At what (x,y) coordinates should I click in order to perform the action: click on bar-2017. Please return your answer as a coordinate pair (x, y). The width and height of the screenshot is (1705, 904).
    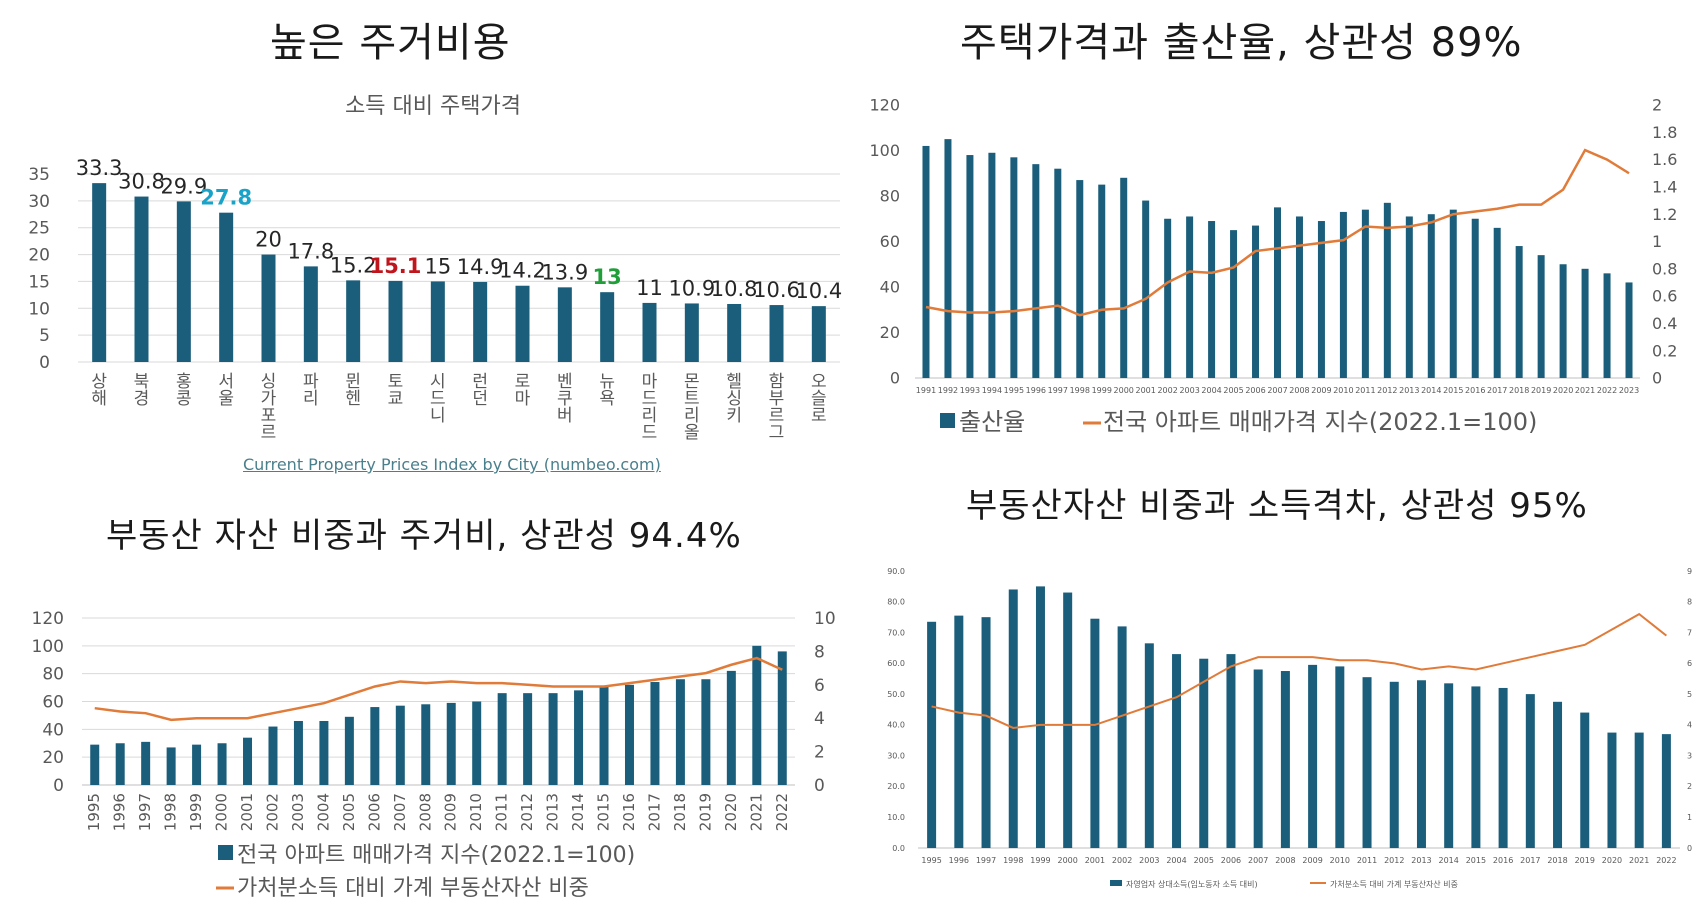
    Looking at the image, I should click on (1497, 302).